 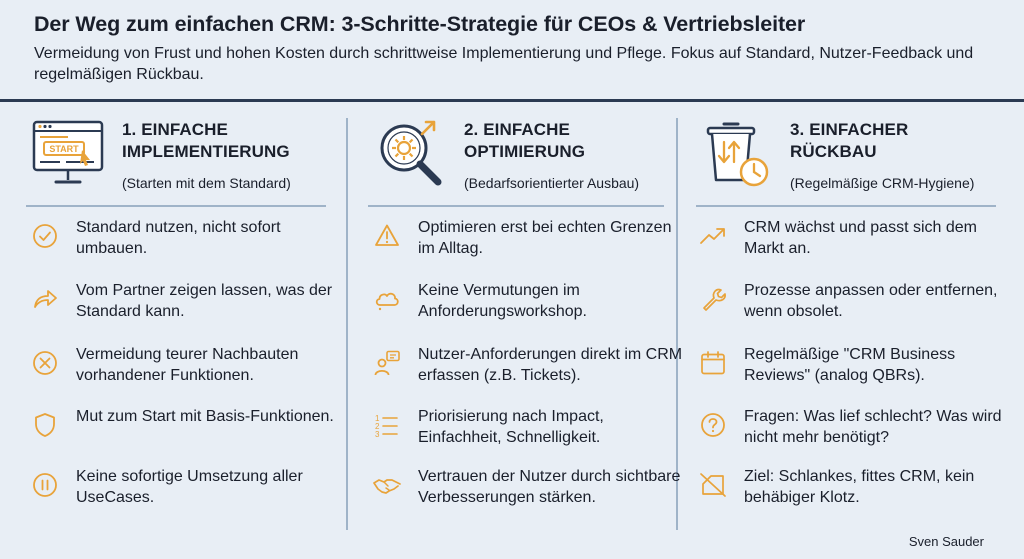 What do you see at coordinates (387, 485) in the screenshot?
I see `handshake-icon` at bounding box center [387, 485].